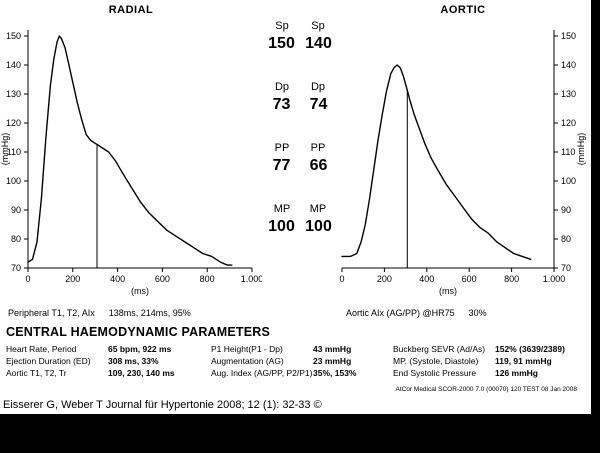 Image resolution: width=600 pixels, height=453 pixels. Describe the element at coordinates (436, 361) in the screenshot. I see `param-label: MP. (Systole, Diastole)` at that location.